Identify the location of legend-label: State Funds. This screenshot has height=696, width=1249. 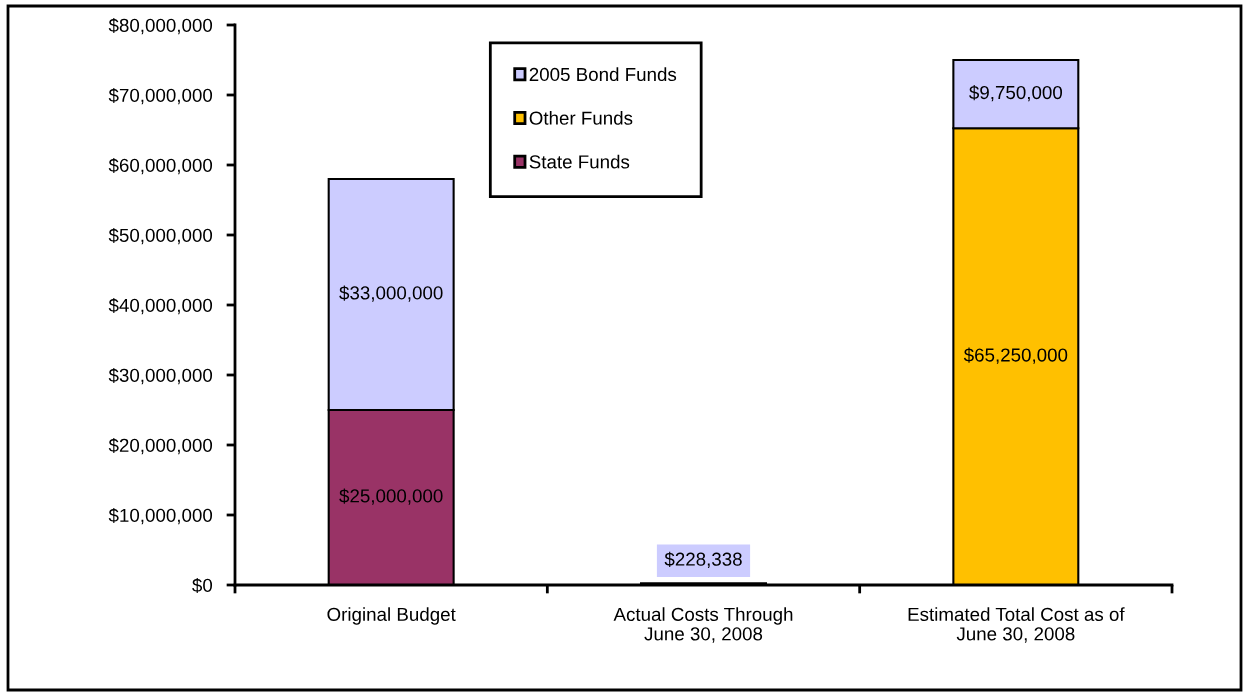
(579, 161).